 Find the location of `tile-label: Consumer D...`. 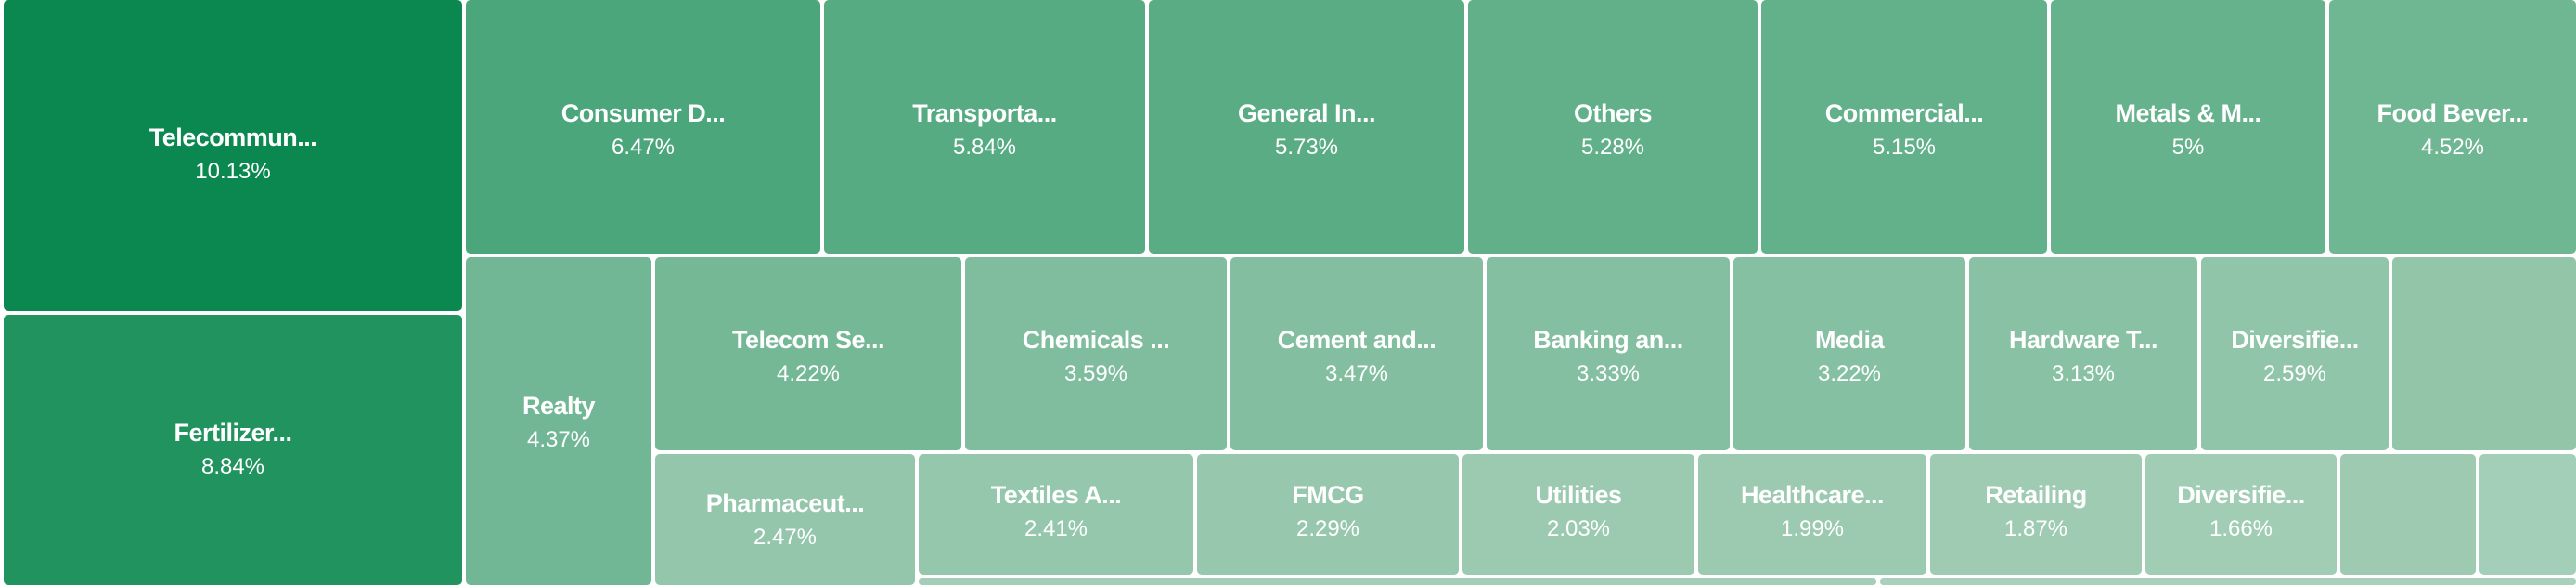

tile-label: Consumer D... is located at coordinates (643, 113).